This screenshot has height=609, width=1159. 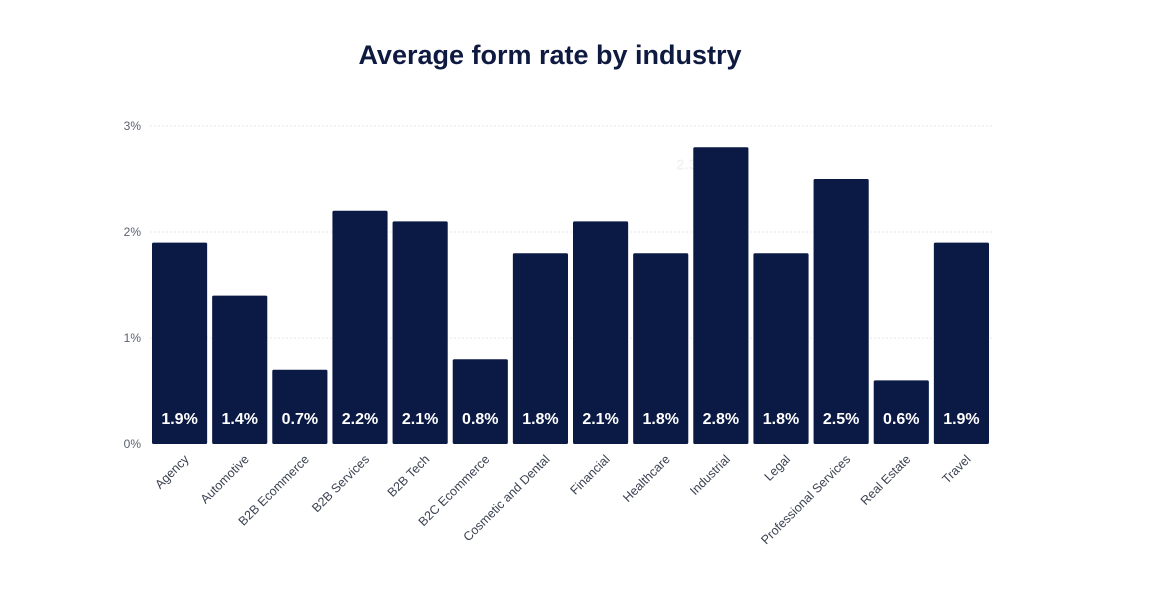 What do you see at coordinates (956, 469) in the screenshot?
I see `x-tick-label: Travel` at bounding box center [956, 469].